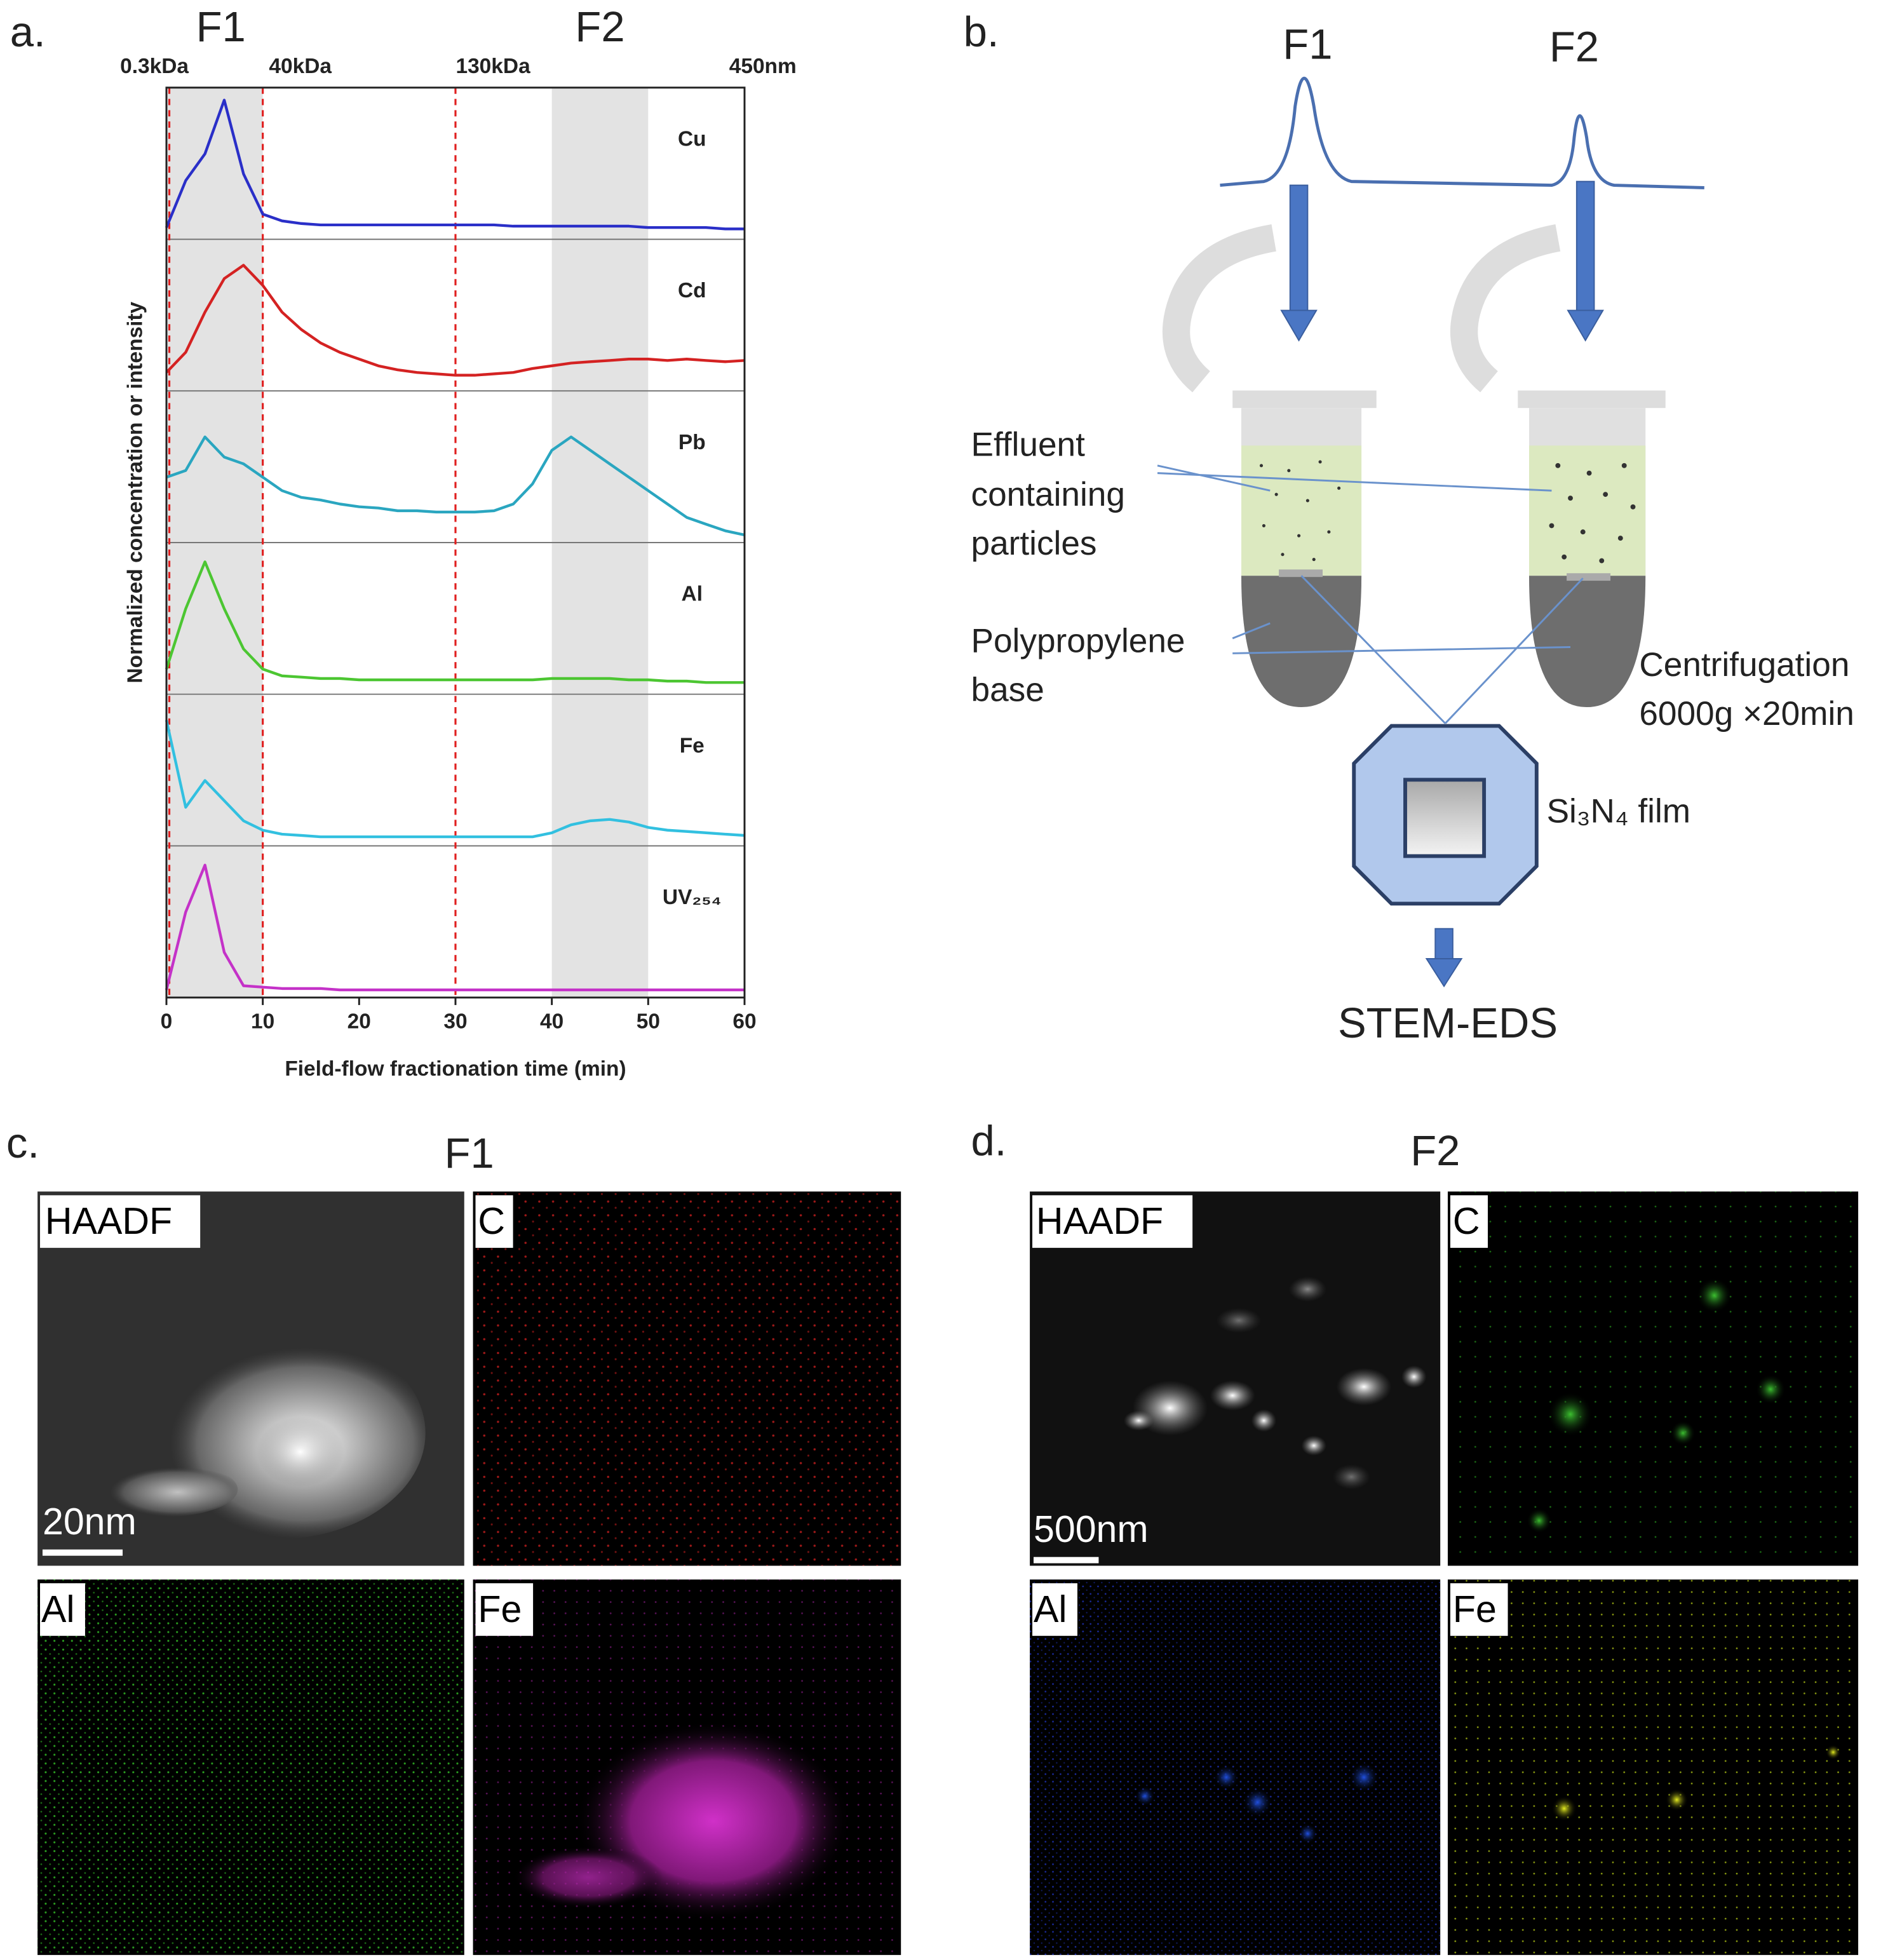 Image resolution: width=1902 pixels, height=1960 pixels. Describe the element at coordinates (492, 66) in the screenshot. I see `size-marker-label: 130kDa` at that location.